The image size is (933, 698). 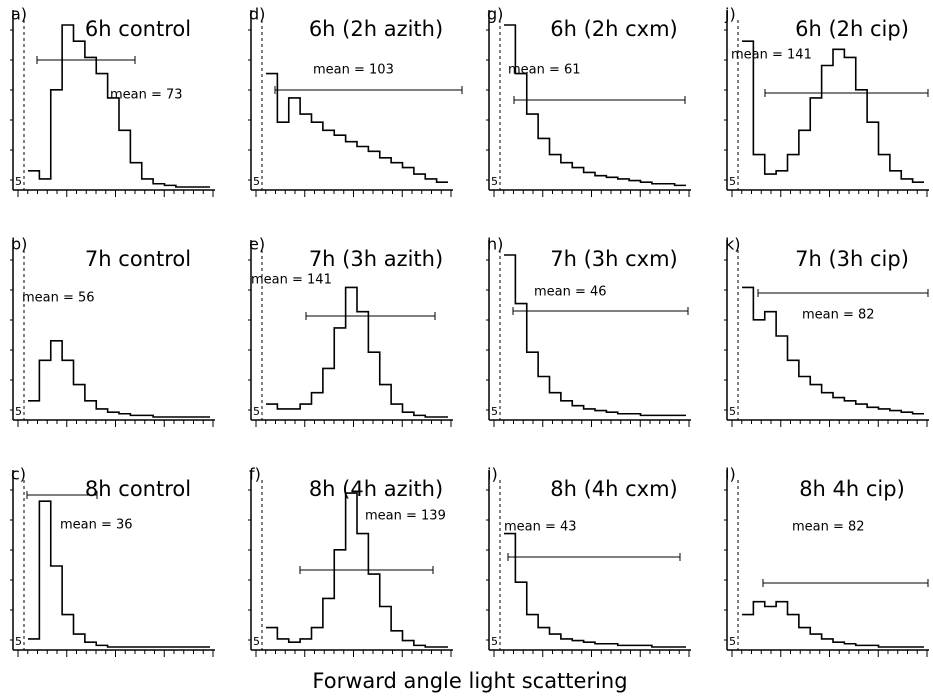 What do you see at coordinates (492, 474) in the screenshot?
I see `panel-label: i)` at bounding box center [492, 474].